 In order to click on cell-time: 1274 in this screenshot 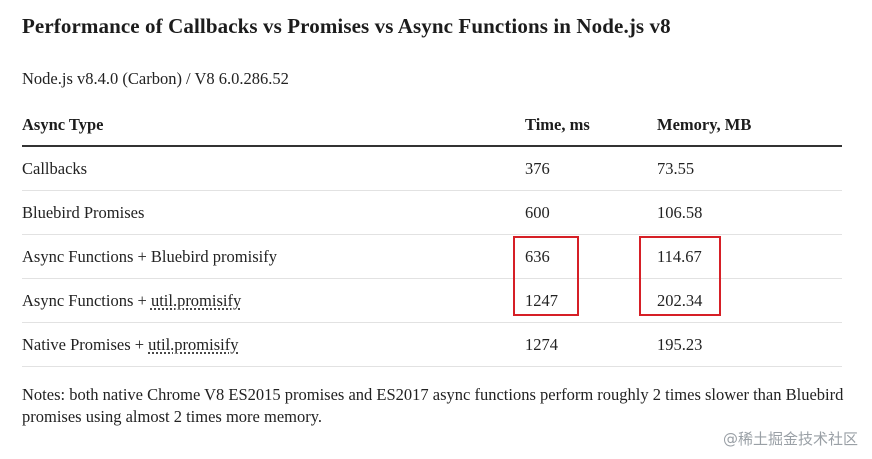, I will do `click(591, 344)`.